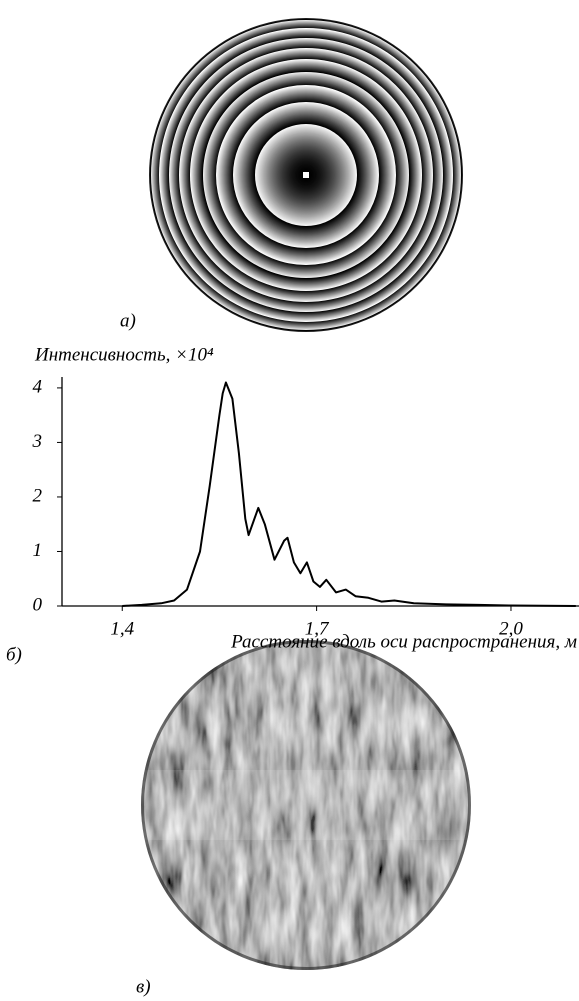  What do you see at coordinates (38, 604) in the screenshot?
I see `y-tick-label: 0` at bounding box center [38, 604].